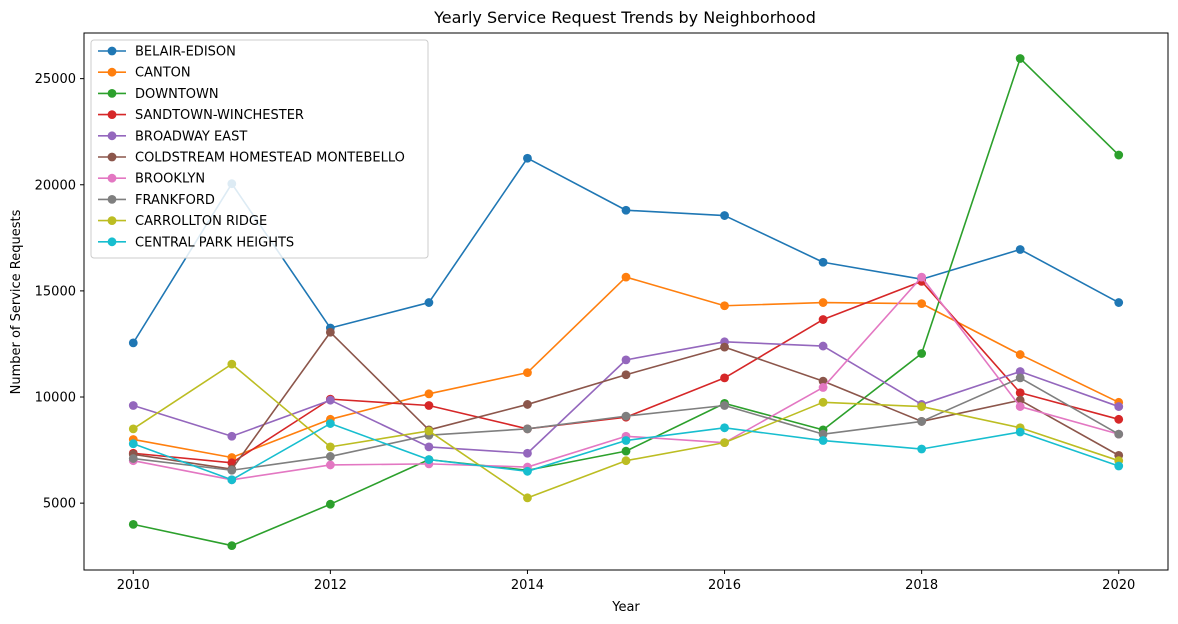  I want to click on x-axis-ticks: 2010 2012 2014 2016 2018 2020, so click(626, 581).